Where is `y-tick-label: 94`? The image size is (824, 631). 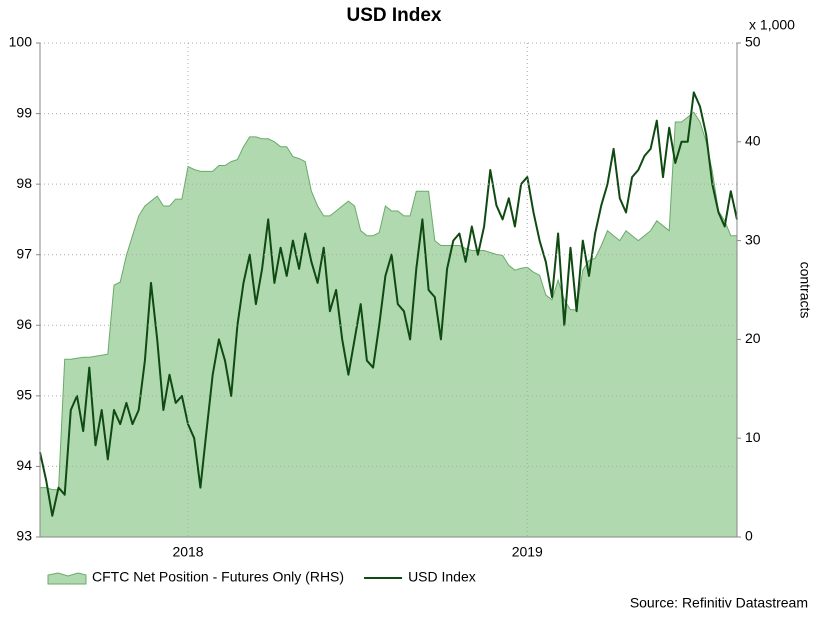 y-tick-label: 94 is located at coordinates (24, 465).